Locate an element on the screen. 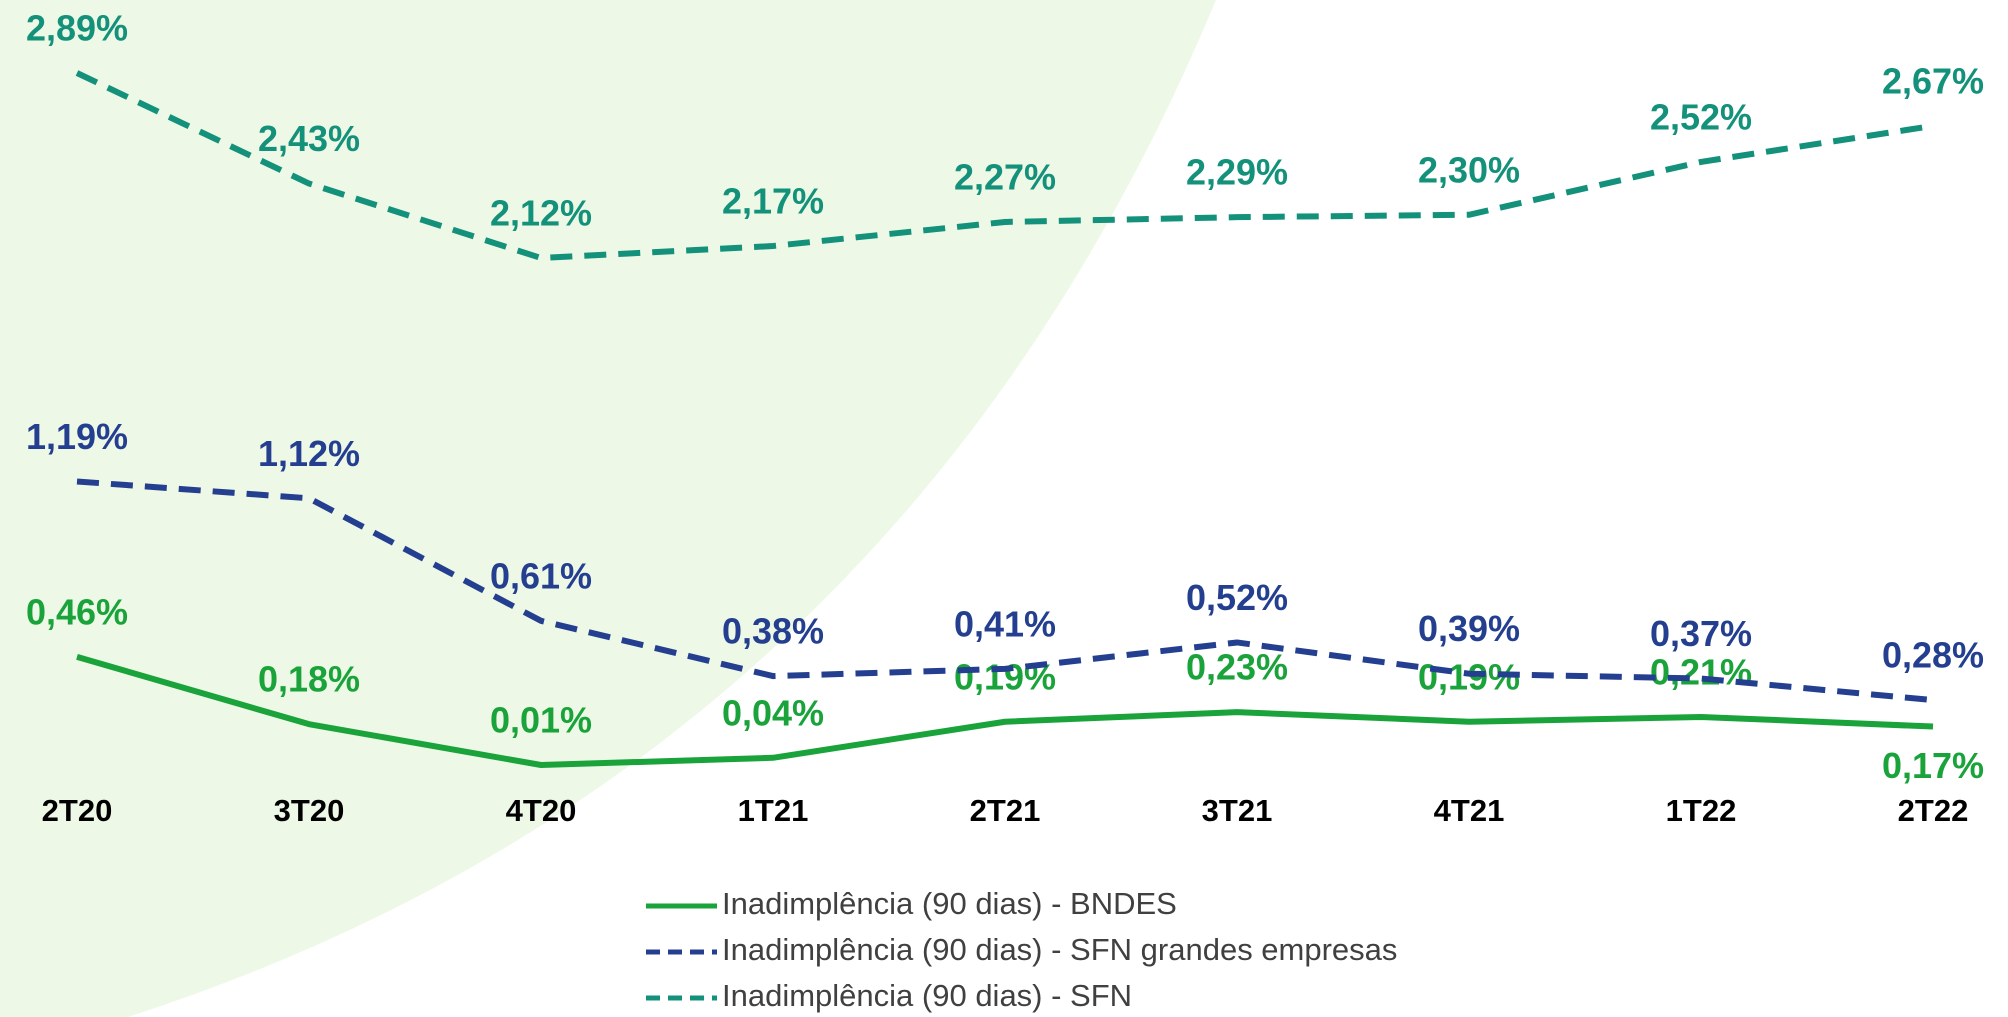 Image resolution: width=2008 pixels, height=1017 pixels. x-tick-label: 4T20 is located at coordinates (541, 810).